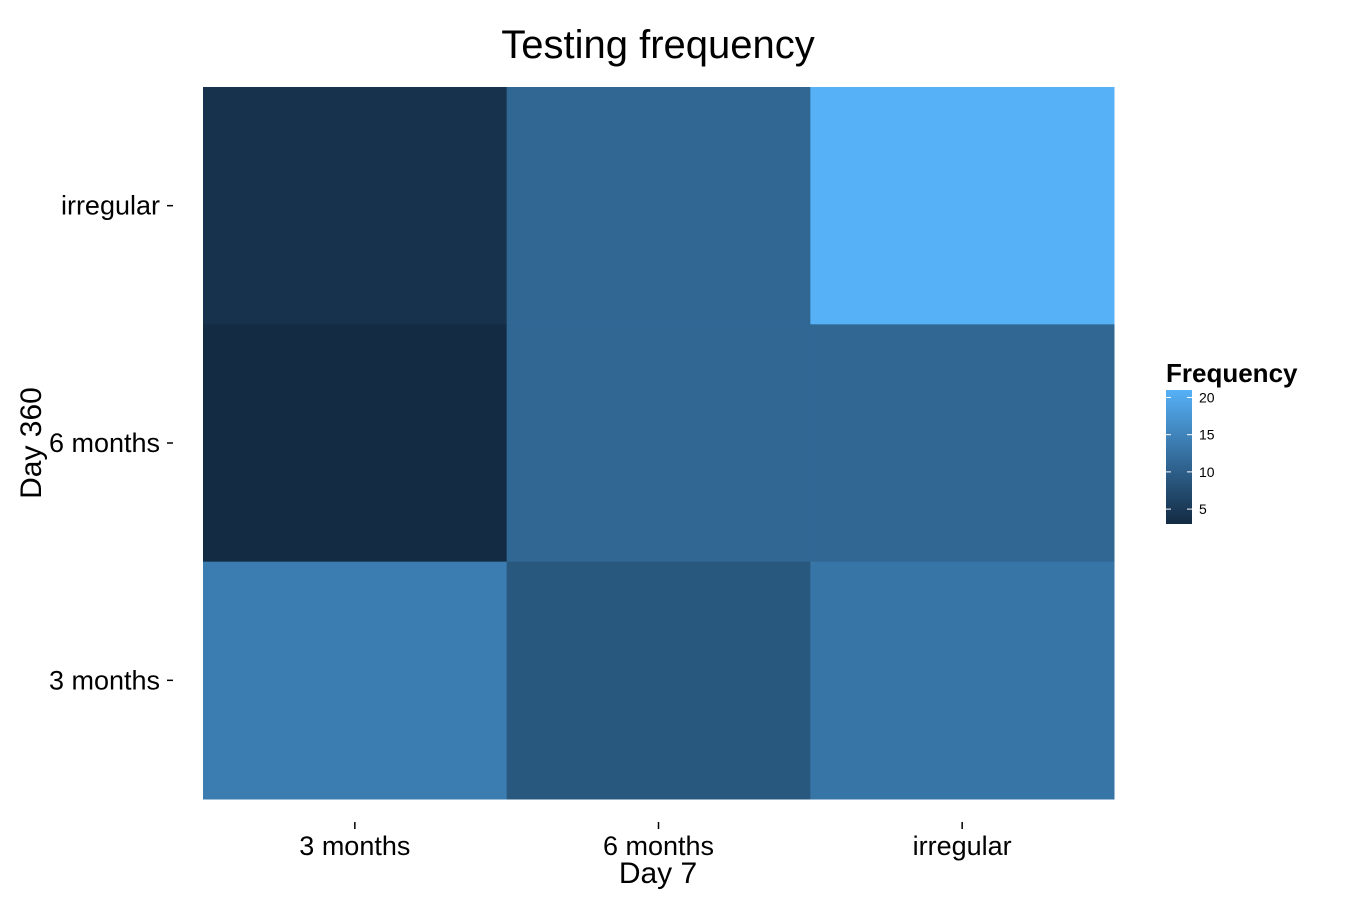 The height and width of the screenshot is (900, 1350). What do you see at coordinates (1207, 397) in the screenshot?
I see `legend-tick-label: 20` at bounding box center [1207, 397].